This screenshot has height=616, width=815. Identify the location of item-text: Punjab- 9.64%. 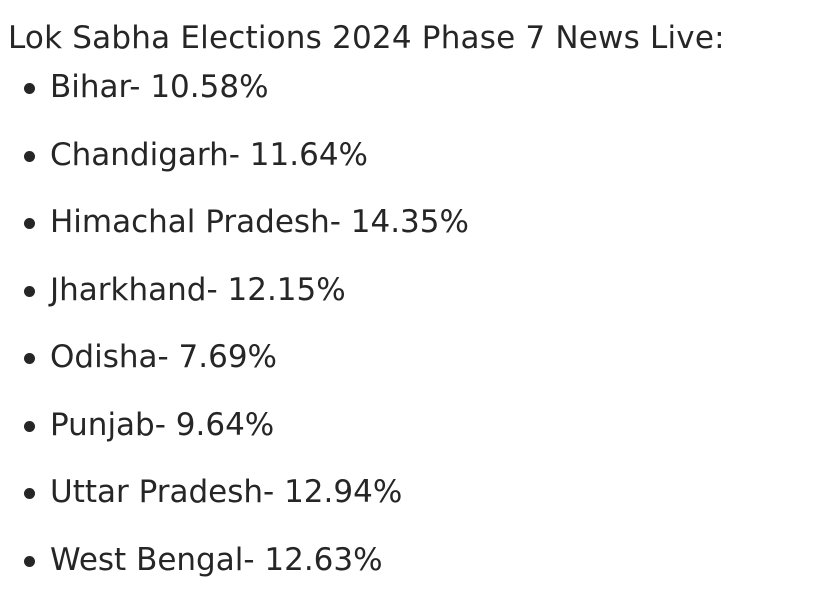
(162, 424).